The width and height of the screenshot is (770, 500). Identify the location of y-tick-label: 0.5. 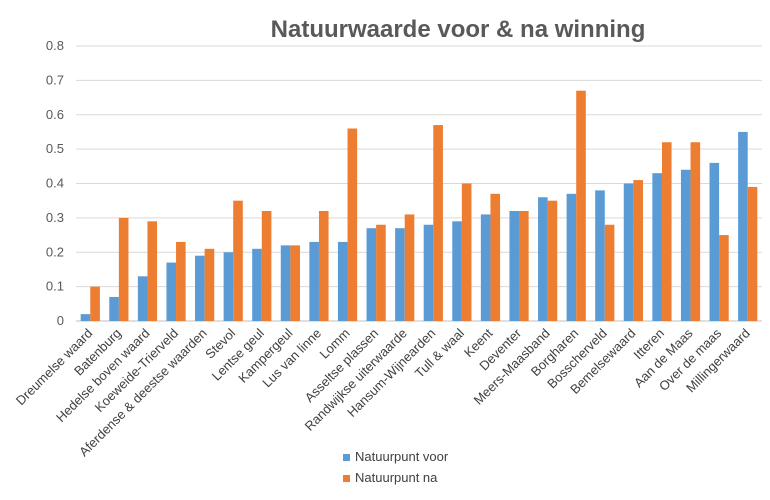
(55, 148).